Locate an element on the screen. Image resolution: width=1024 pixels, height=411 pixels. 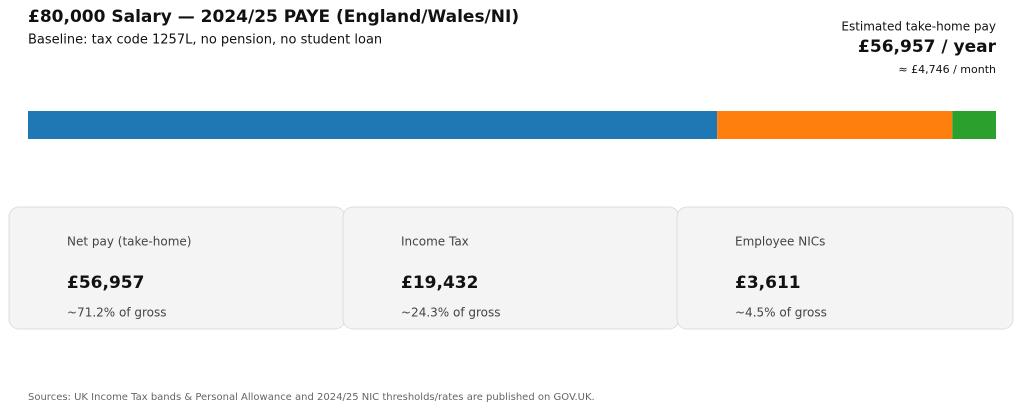
card-value: £56,957 is located at coordinates (105, 283).